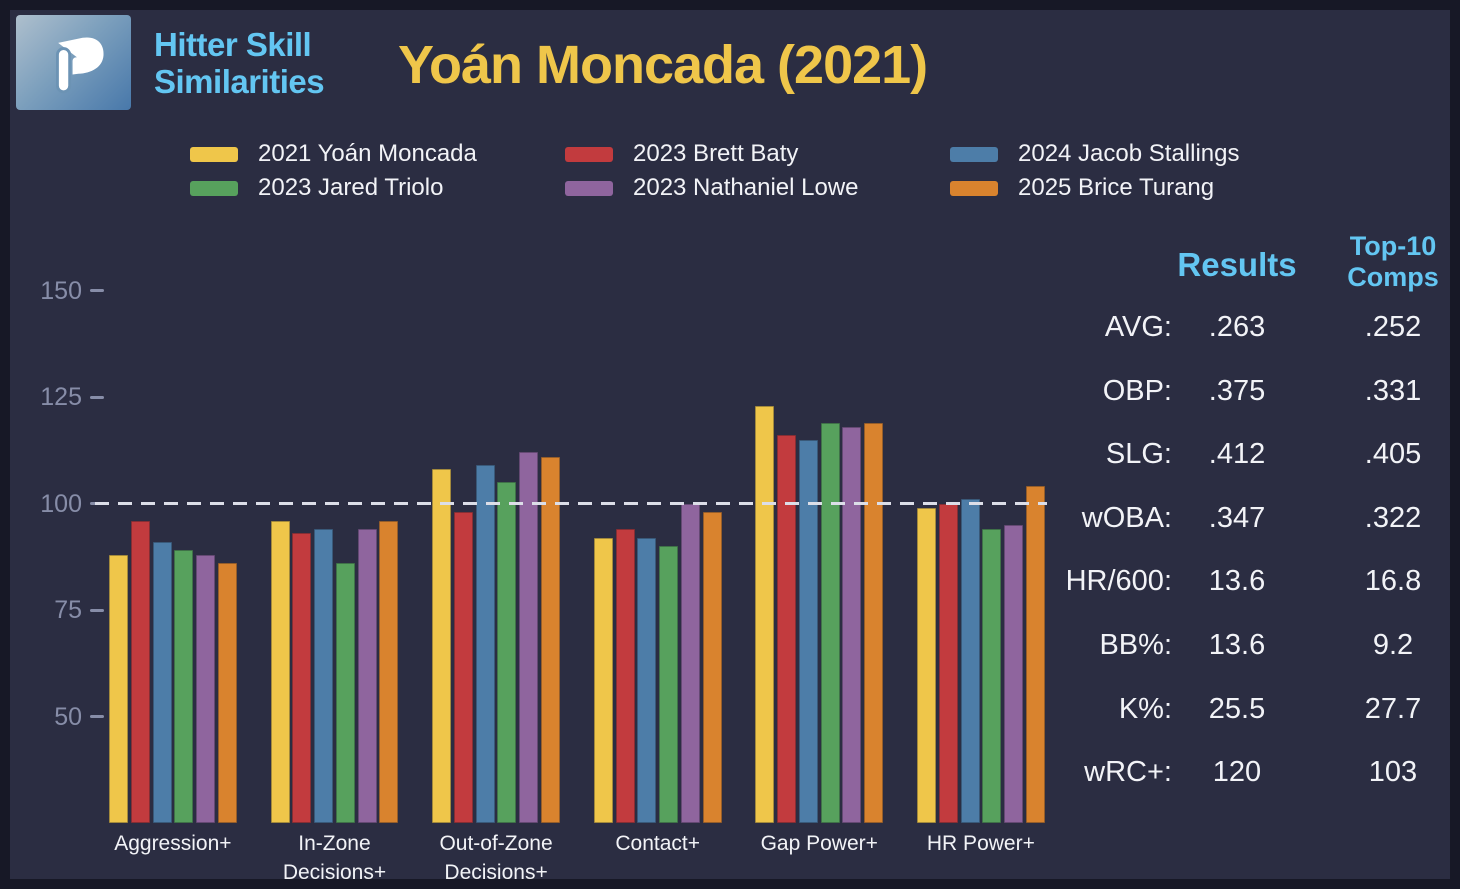 The image size is (1460, 889). What do you see at coordinates (657, 843) in the screenshot?
I see `x-axis-category-label: Contact+` at bounding box center [657, 843].